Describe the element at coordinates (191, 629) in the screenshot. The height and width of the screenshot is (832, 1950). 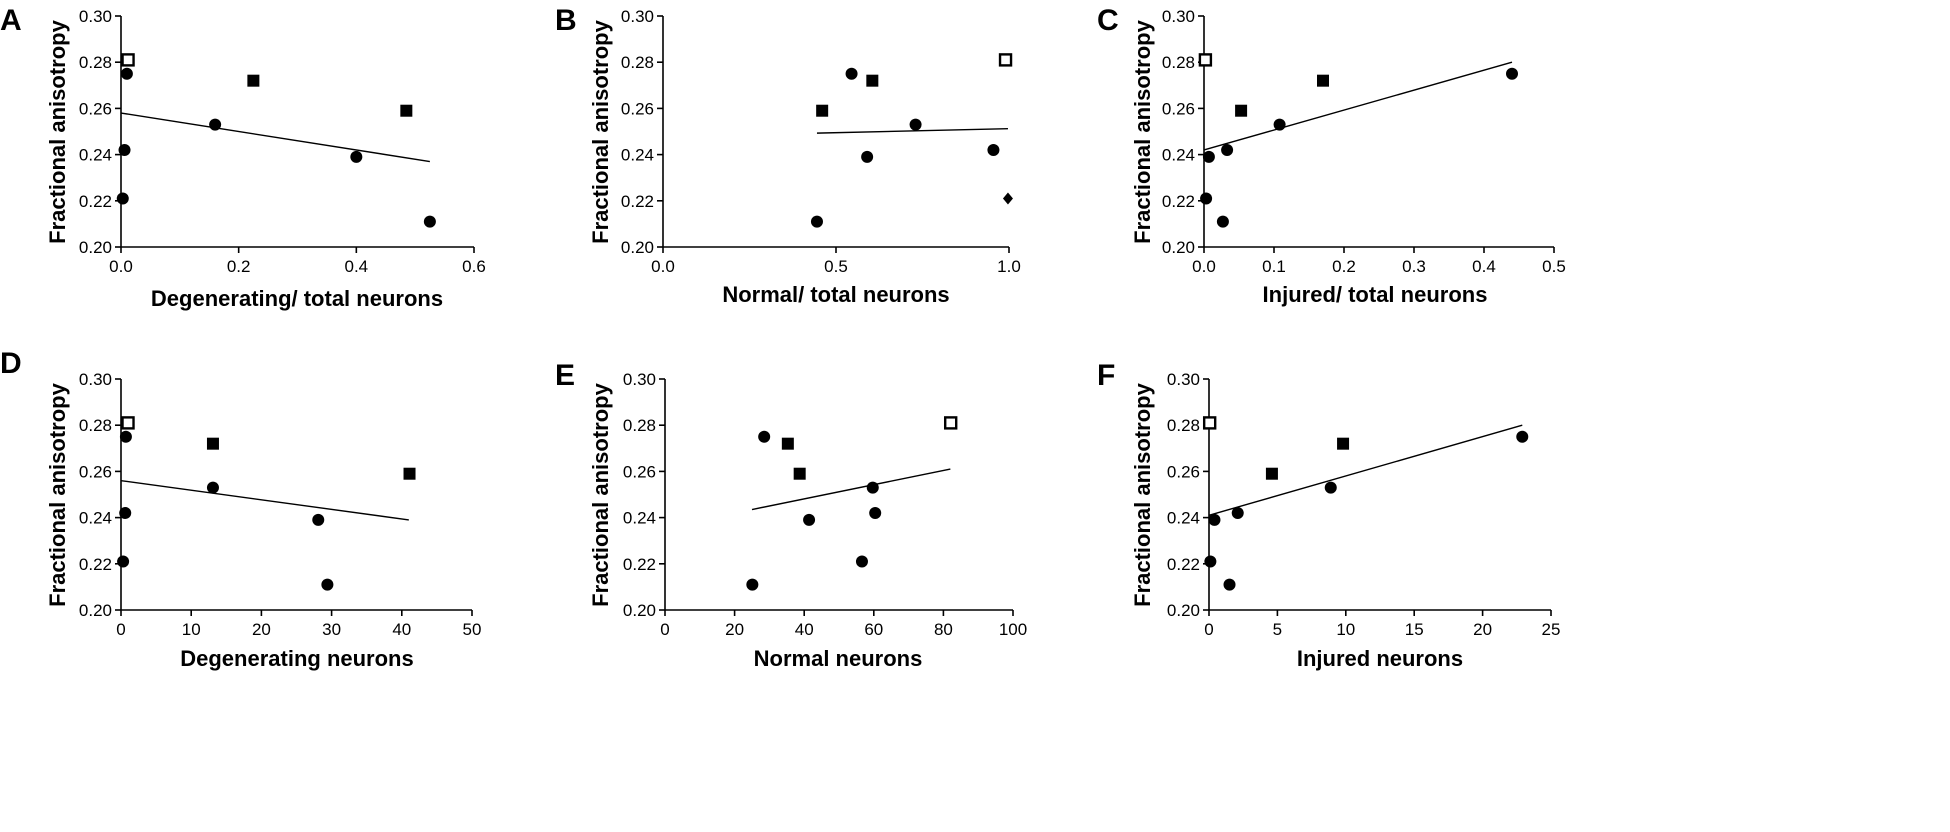
I see `panel-d-x-tick-label: 10` at that location.